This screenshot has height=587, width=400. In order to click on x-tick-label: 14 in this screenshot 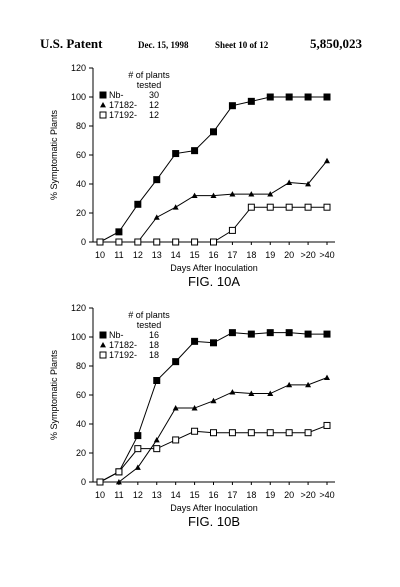, I will do `click(176, 495)`.